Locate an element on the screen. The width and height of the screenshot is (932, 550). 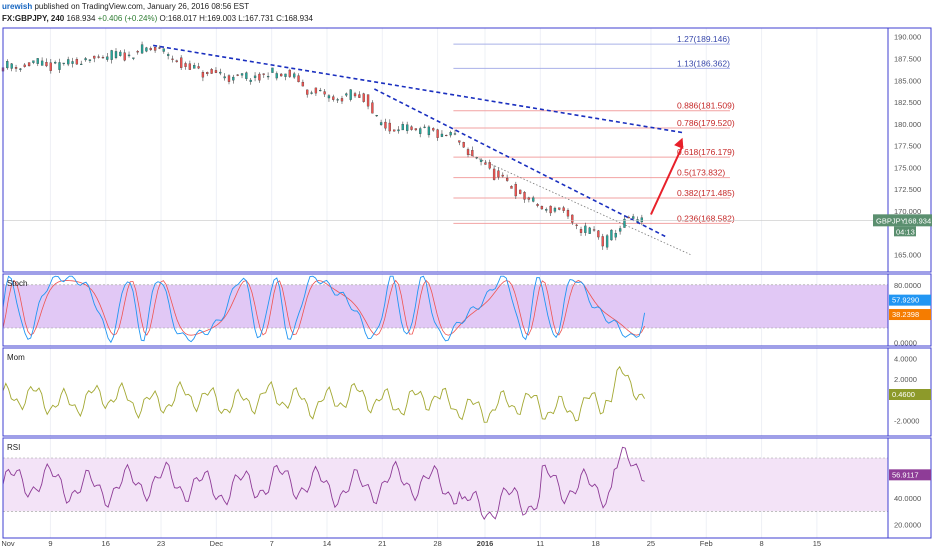
time-axis-tick: 9 is located at coordinates (50, 543).